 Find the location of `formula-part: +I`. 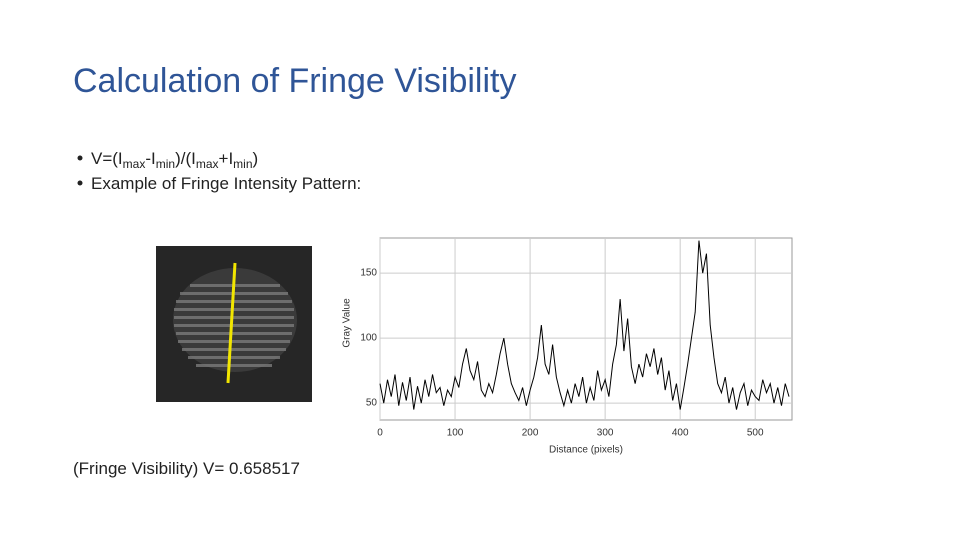

formula-part: +I is located at coordinates (226, 158).